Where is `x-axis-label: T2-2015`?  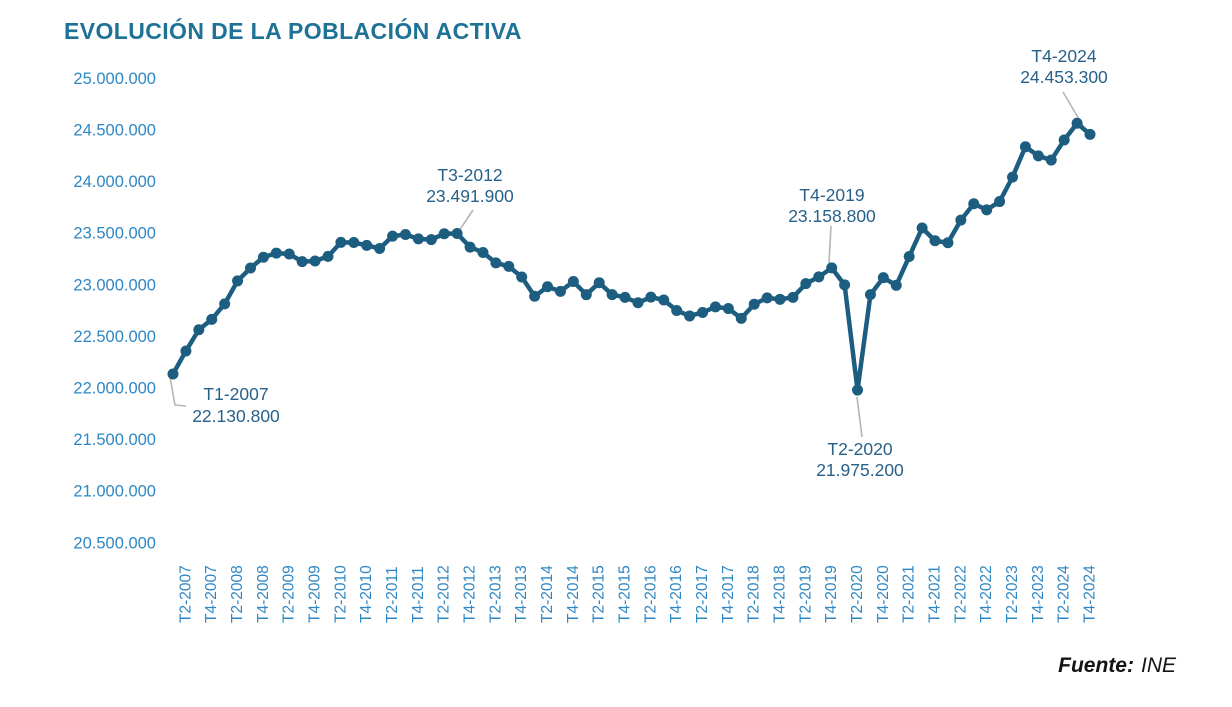
x-axis-label: T2-2015 is located at coordinates (599, 594).